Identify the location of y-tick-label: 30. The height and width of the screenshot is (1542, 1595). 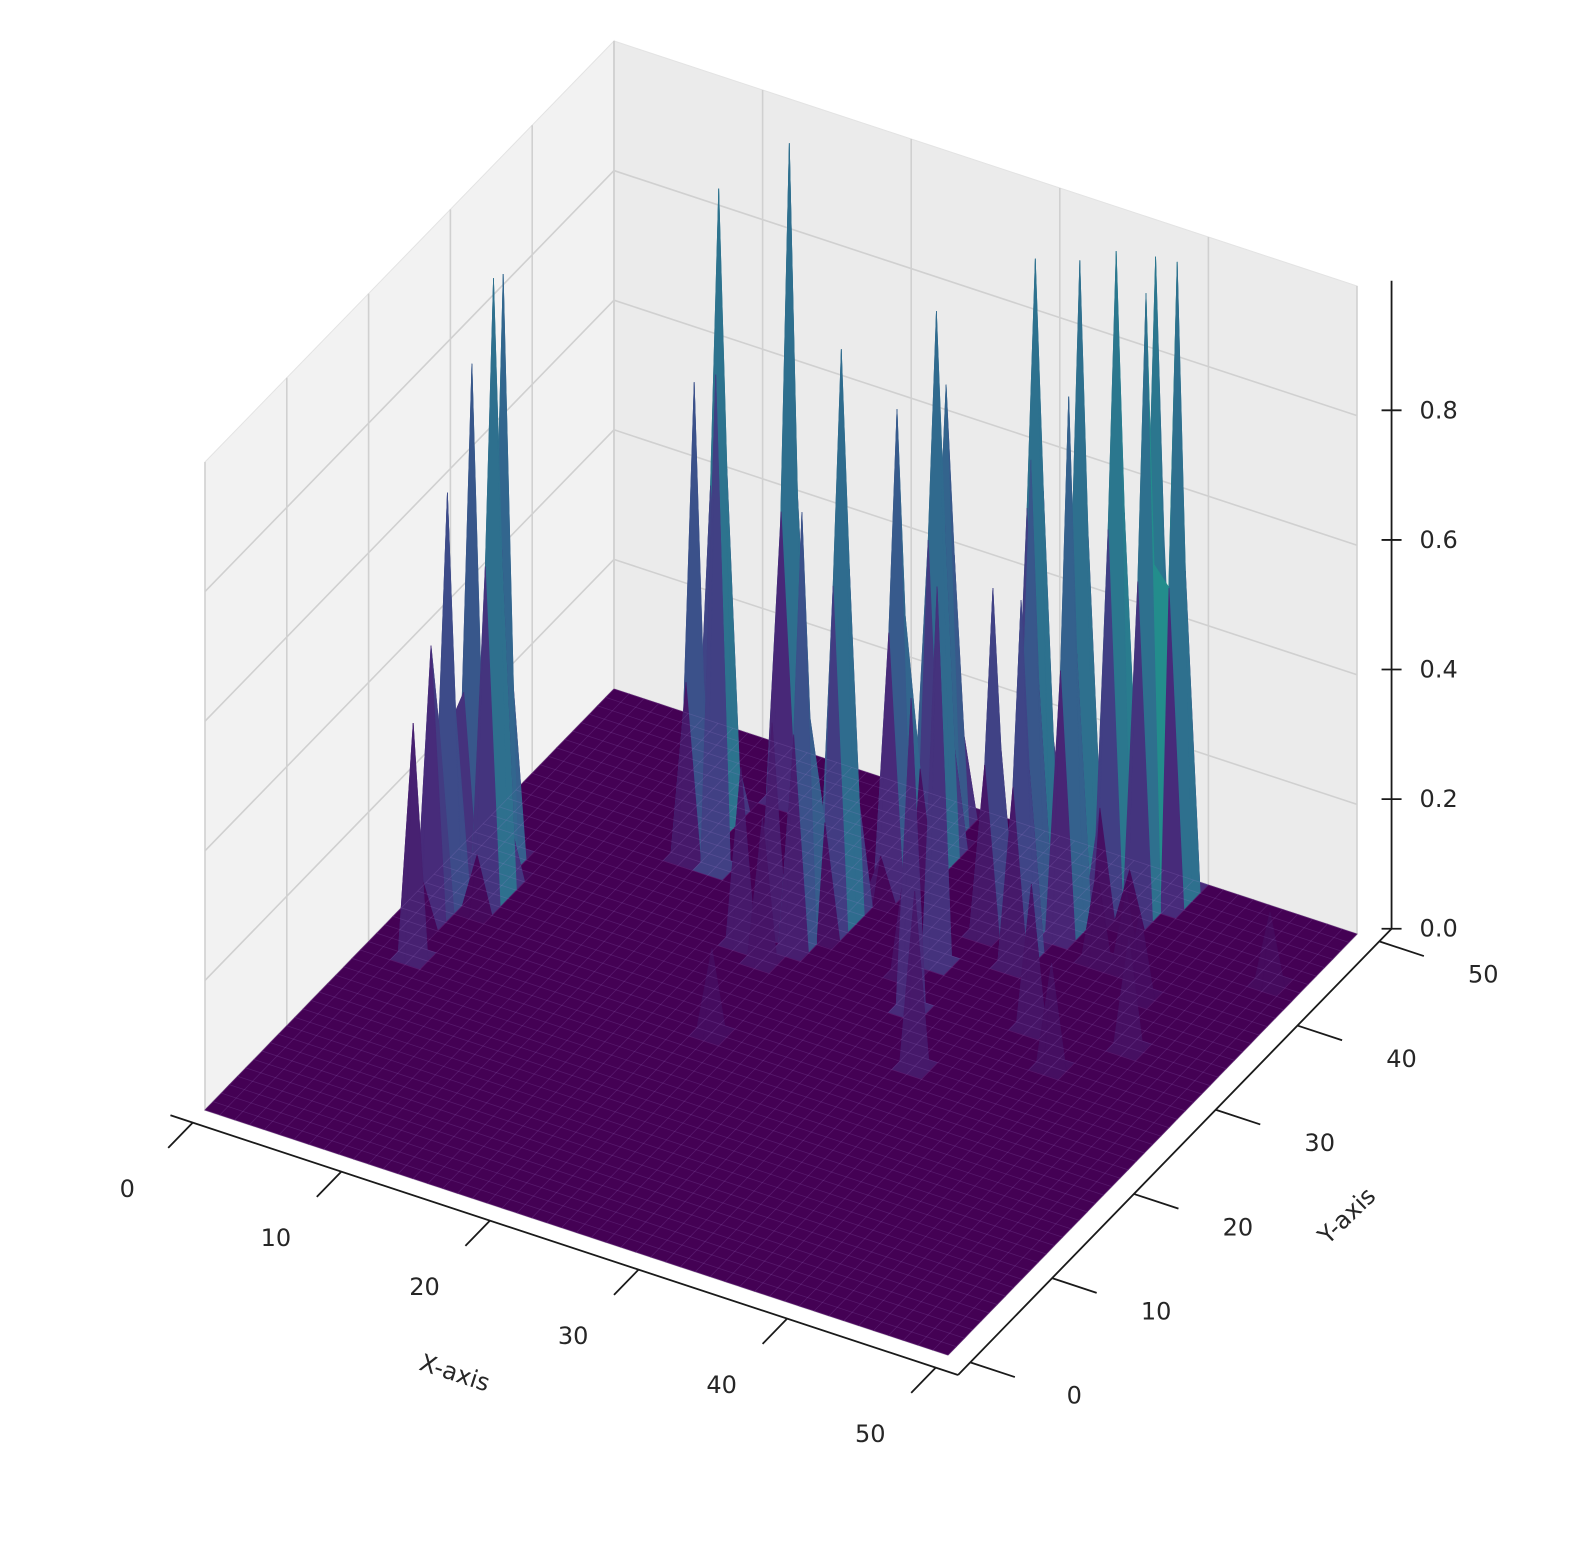
(1319, 1143).